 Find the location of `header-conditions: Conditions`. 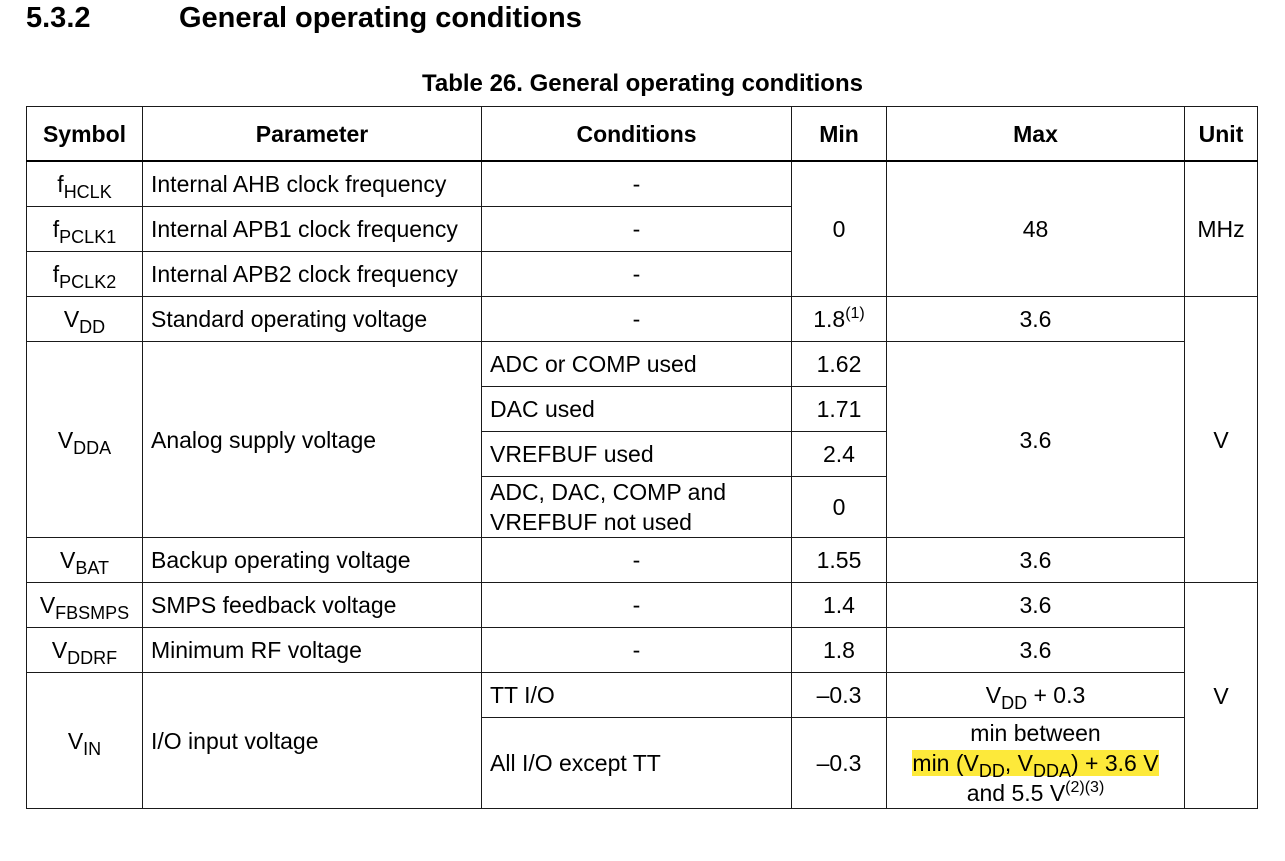

header-conditions: Conditions is located at coordinates (636, 134).